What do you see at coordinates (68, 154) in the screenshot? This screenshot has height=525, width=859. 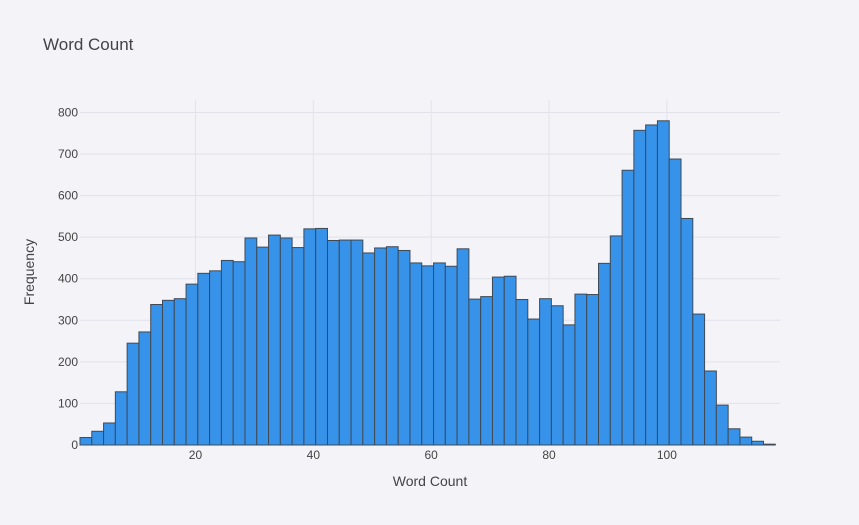 I see `y-tick-label: 700` at bounding box center [68, 154].